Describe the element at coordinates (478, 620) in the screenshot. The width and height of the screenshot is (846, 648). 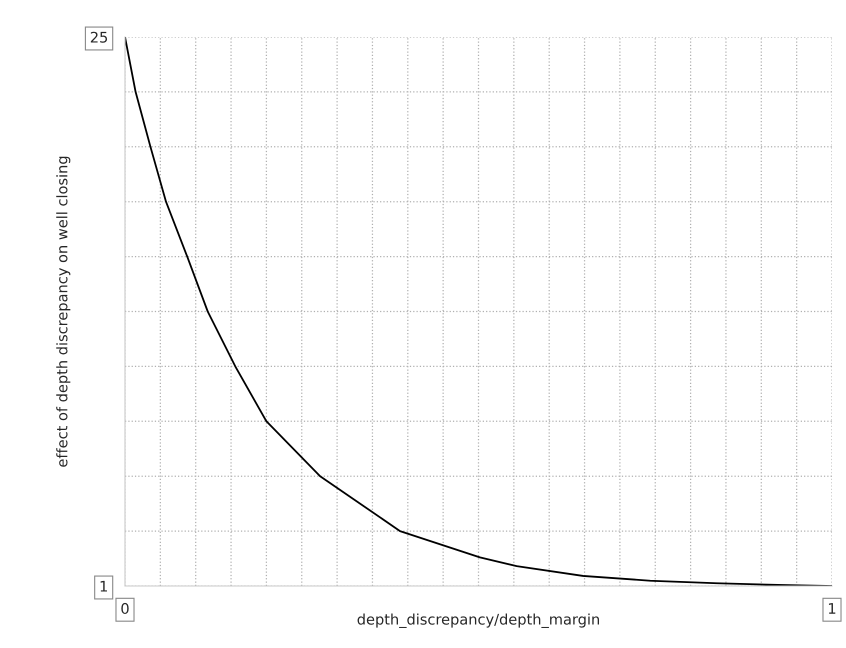
I see `x-axis-title: depth_discrepancy/depth_margin` at that location.